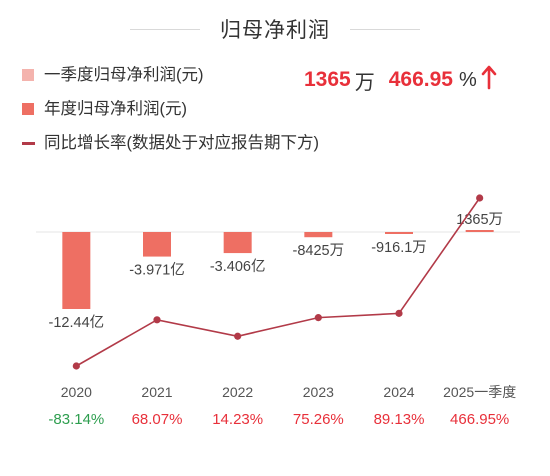 This screenshot has width=550, height=476. I want to click on bar-value-label: -916.1万, so click(399, 248).